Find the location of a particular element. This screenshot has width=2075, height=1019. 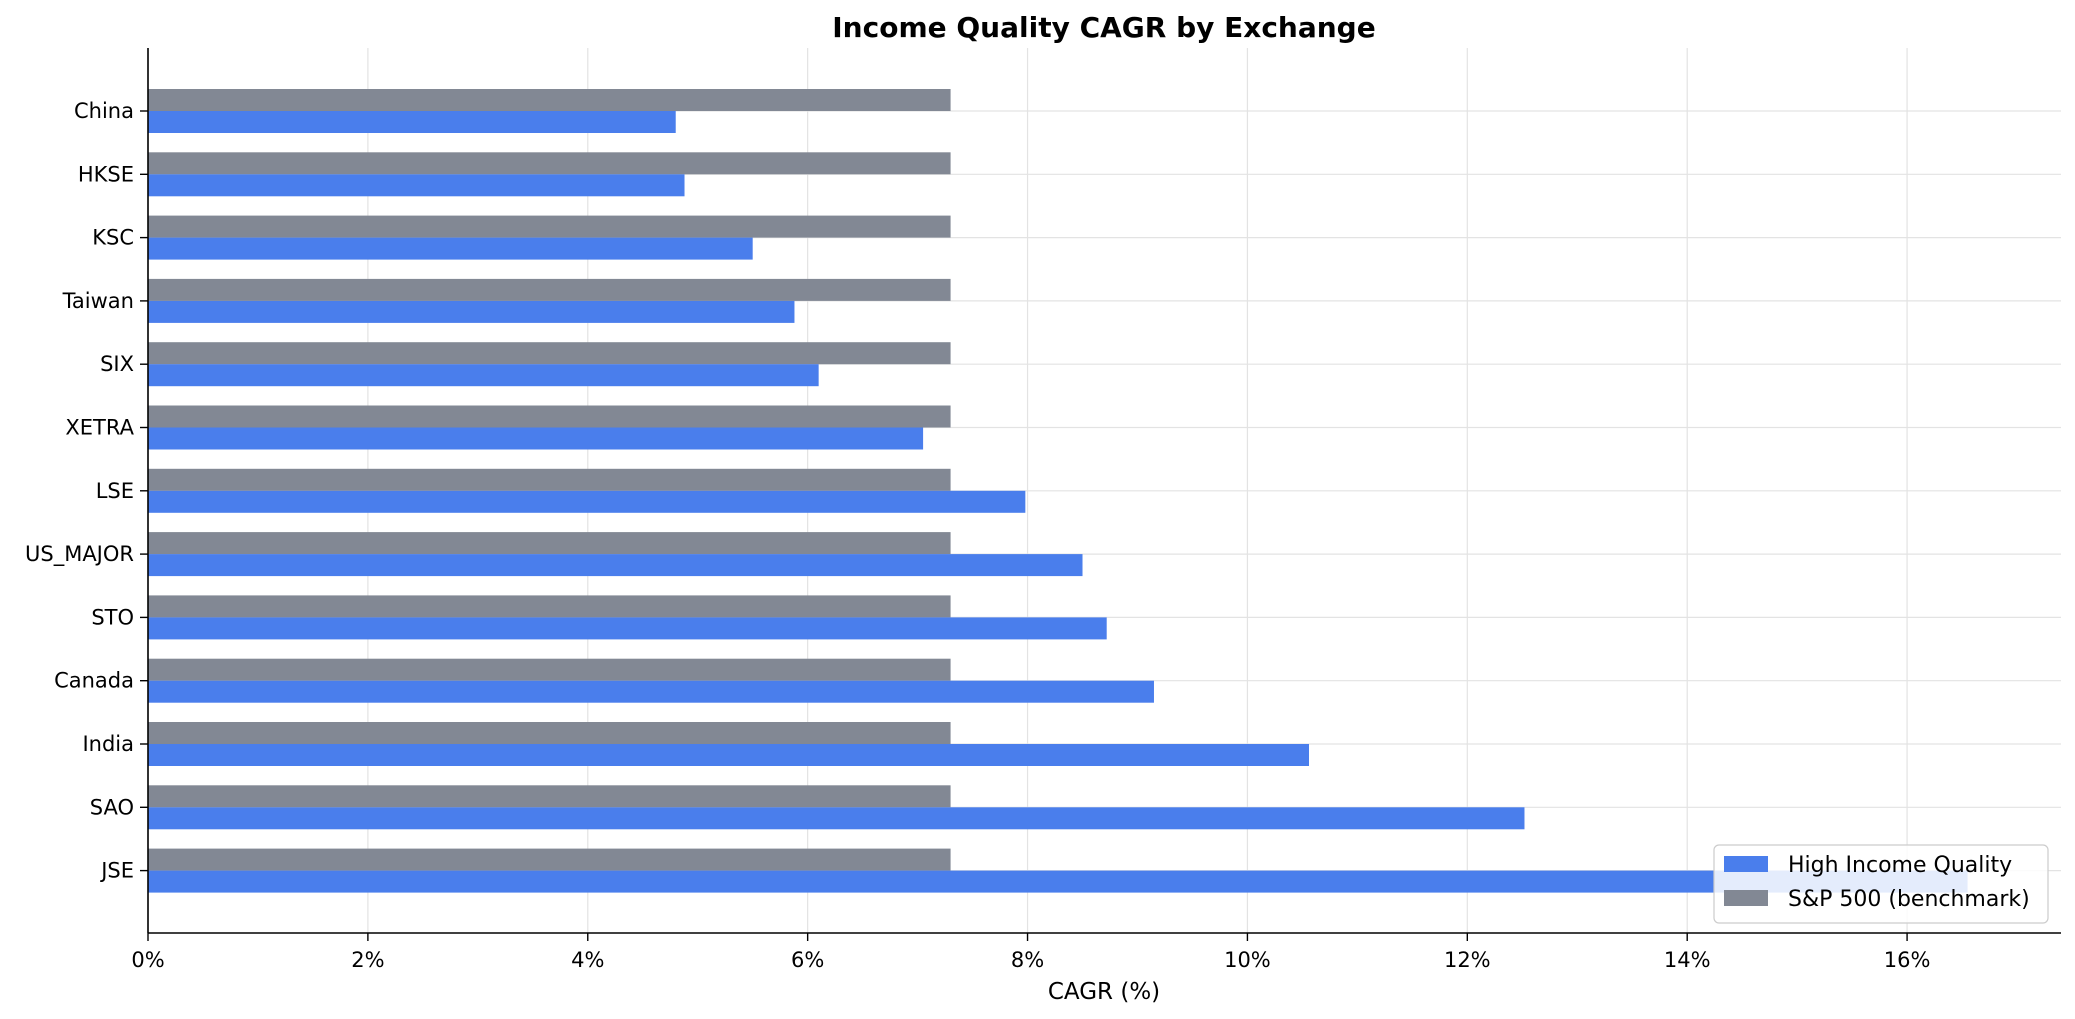

x-tick-label: 6% is located at coordinates (807, 960).